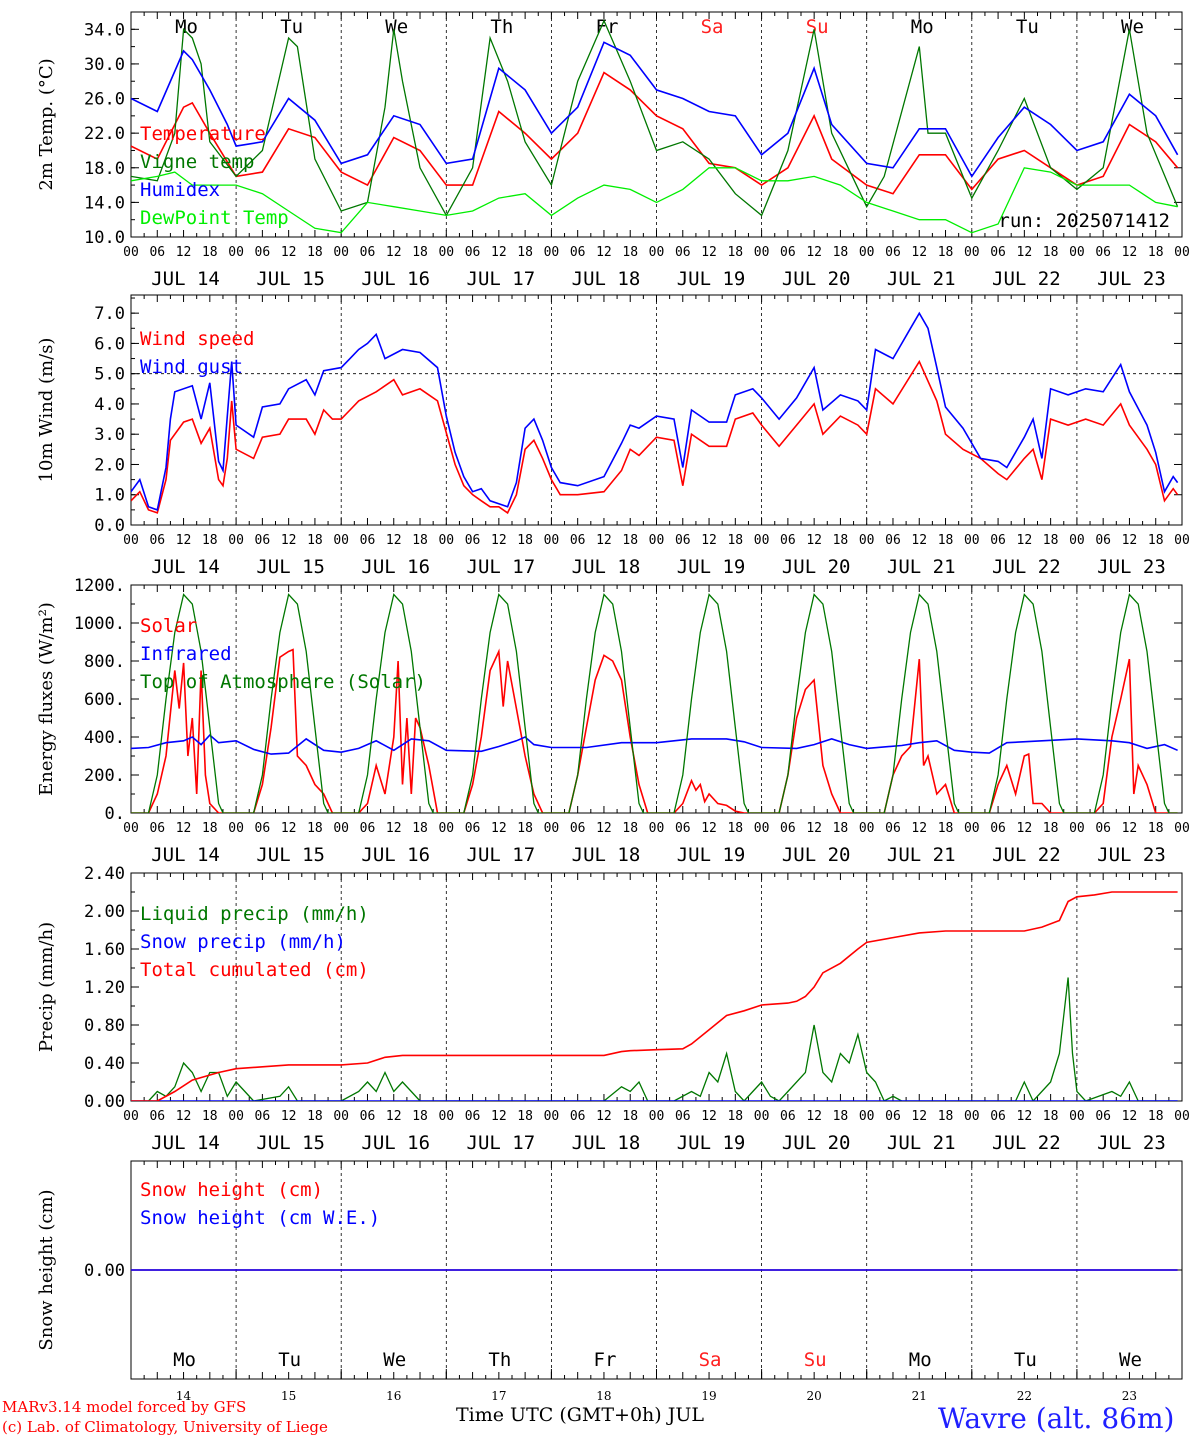 The height and width of the screenshot is (1440, 1194). I want to click on station-name: Wavre (alt. 86m), so click(1056, 1418).